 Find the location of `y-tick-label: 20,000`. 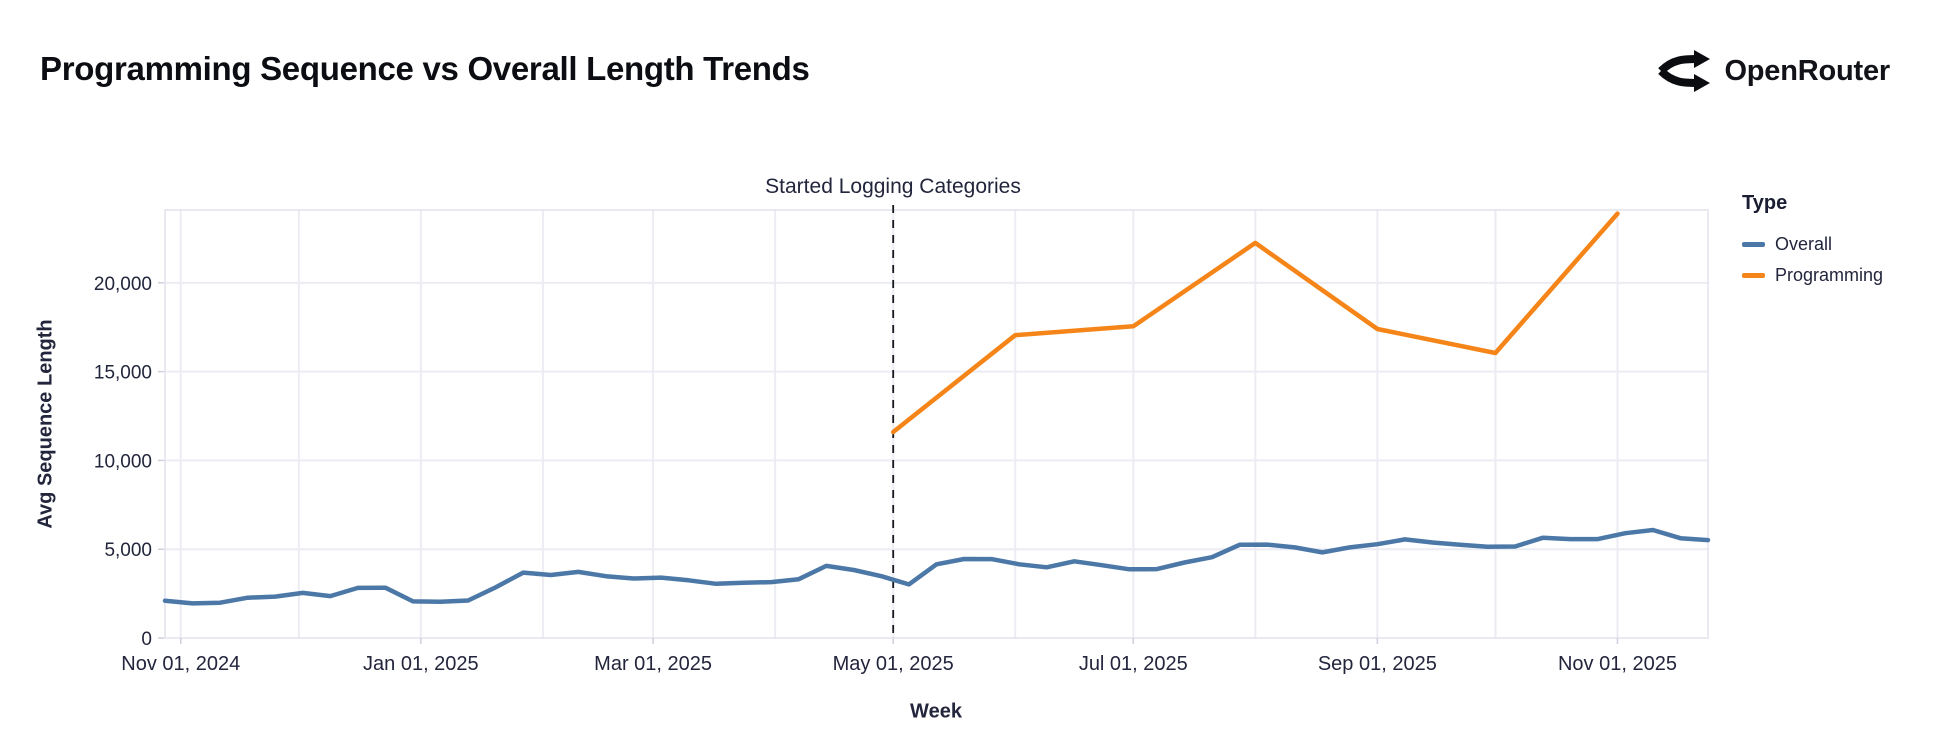

y-tick-label: 20,000 is located at coordinates (123, 284).